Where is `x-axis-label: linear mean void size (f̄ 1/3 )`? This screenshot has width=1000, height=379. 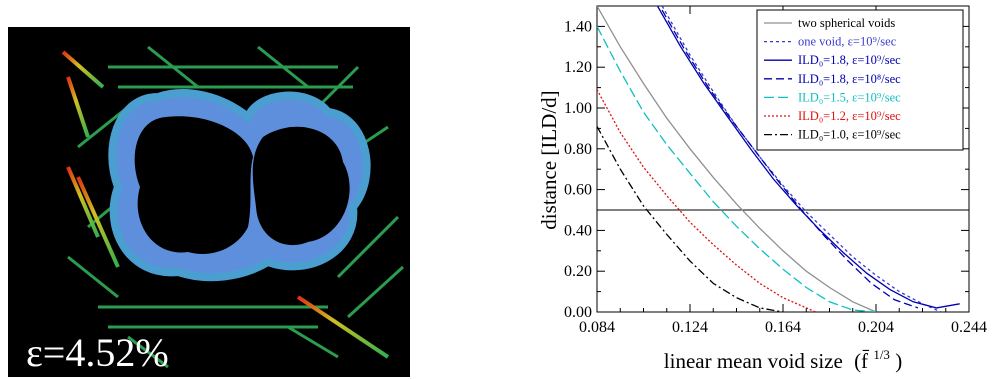
x-axis-label: linear mean void size (f̄ 1/3 ) is located at coordinates (783, 356).